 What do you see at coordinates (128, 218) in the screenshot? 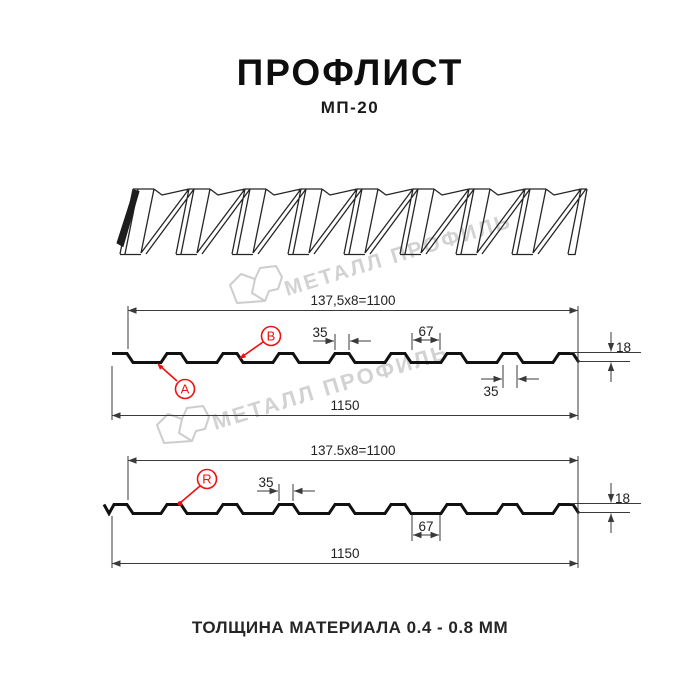
I see `sheet-edge-face` at bounding box center [128, 218].